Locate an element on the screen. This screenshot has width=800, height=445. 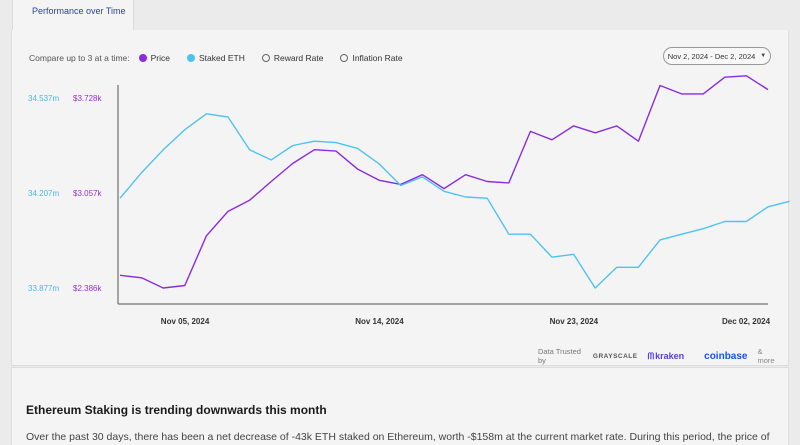
toggle-price: Price is located at coordinates (154, 58).